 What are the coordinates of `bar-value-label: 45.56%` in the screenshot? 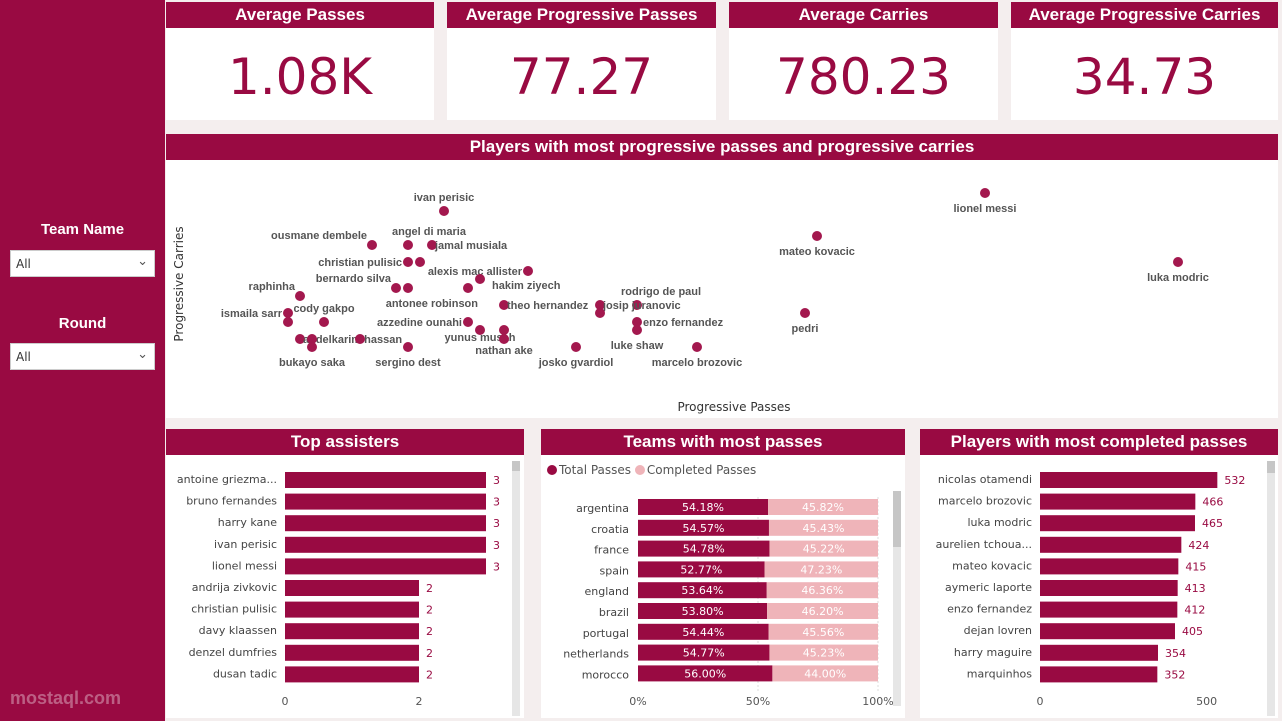 It's located at (823, 632).